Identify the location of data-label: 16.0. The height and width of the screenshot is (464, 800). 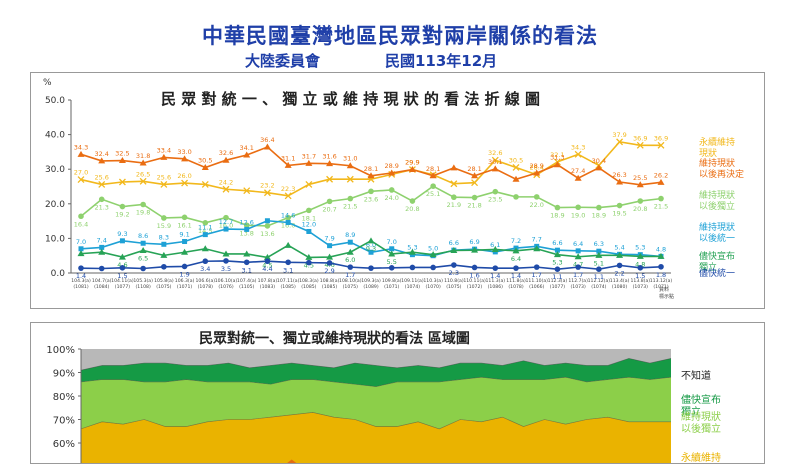
(226, 226).